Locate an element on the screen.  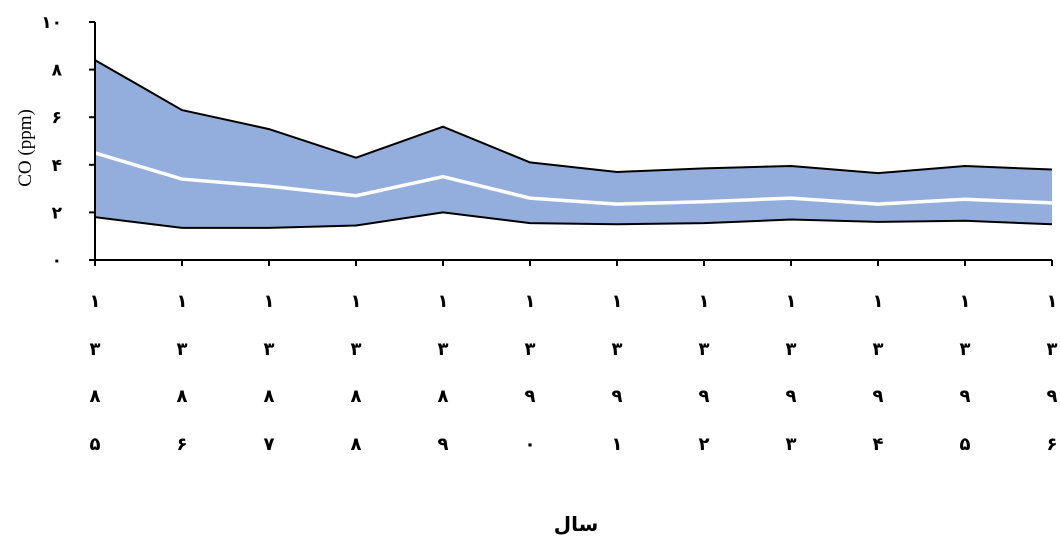
x-tick-digit: ۷ is located at coordinates (269, 444).